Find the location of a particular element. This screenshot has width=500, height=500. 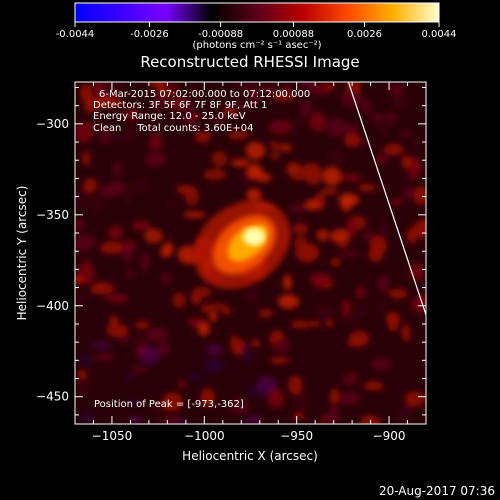

colorbar-tick-label: -0.0026 is located at coordinates (149, 34).